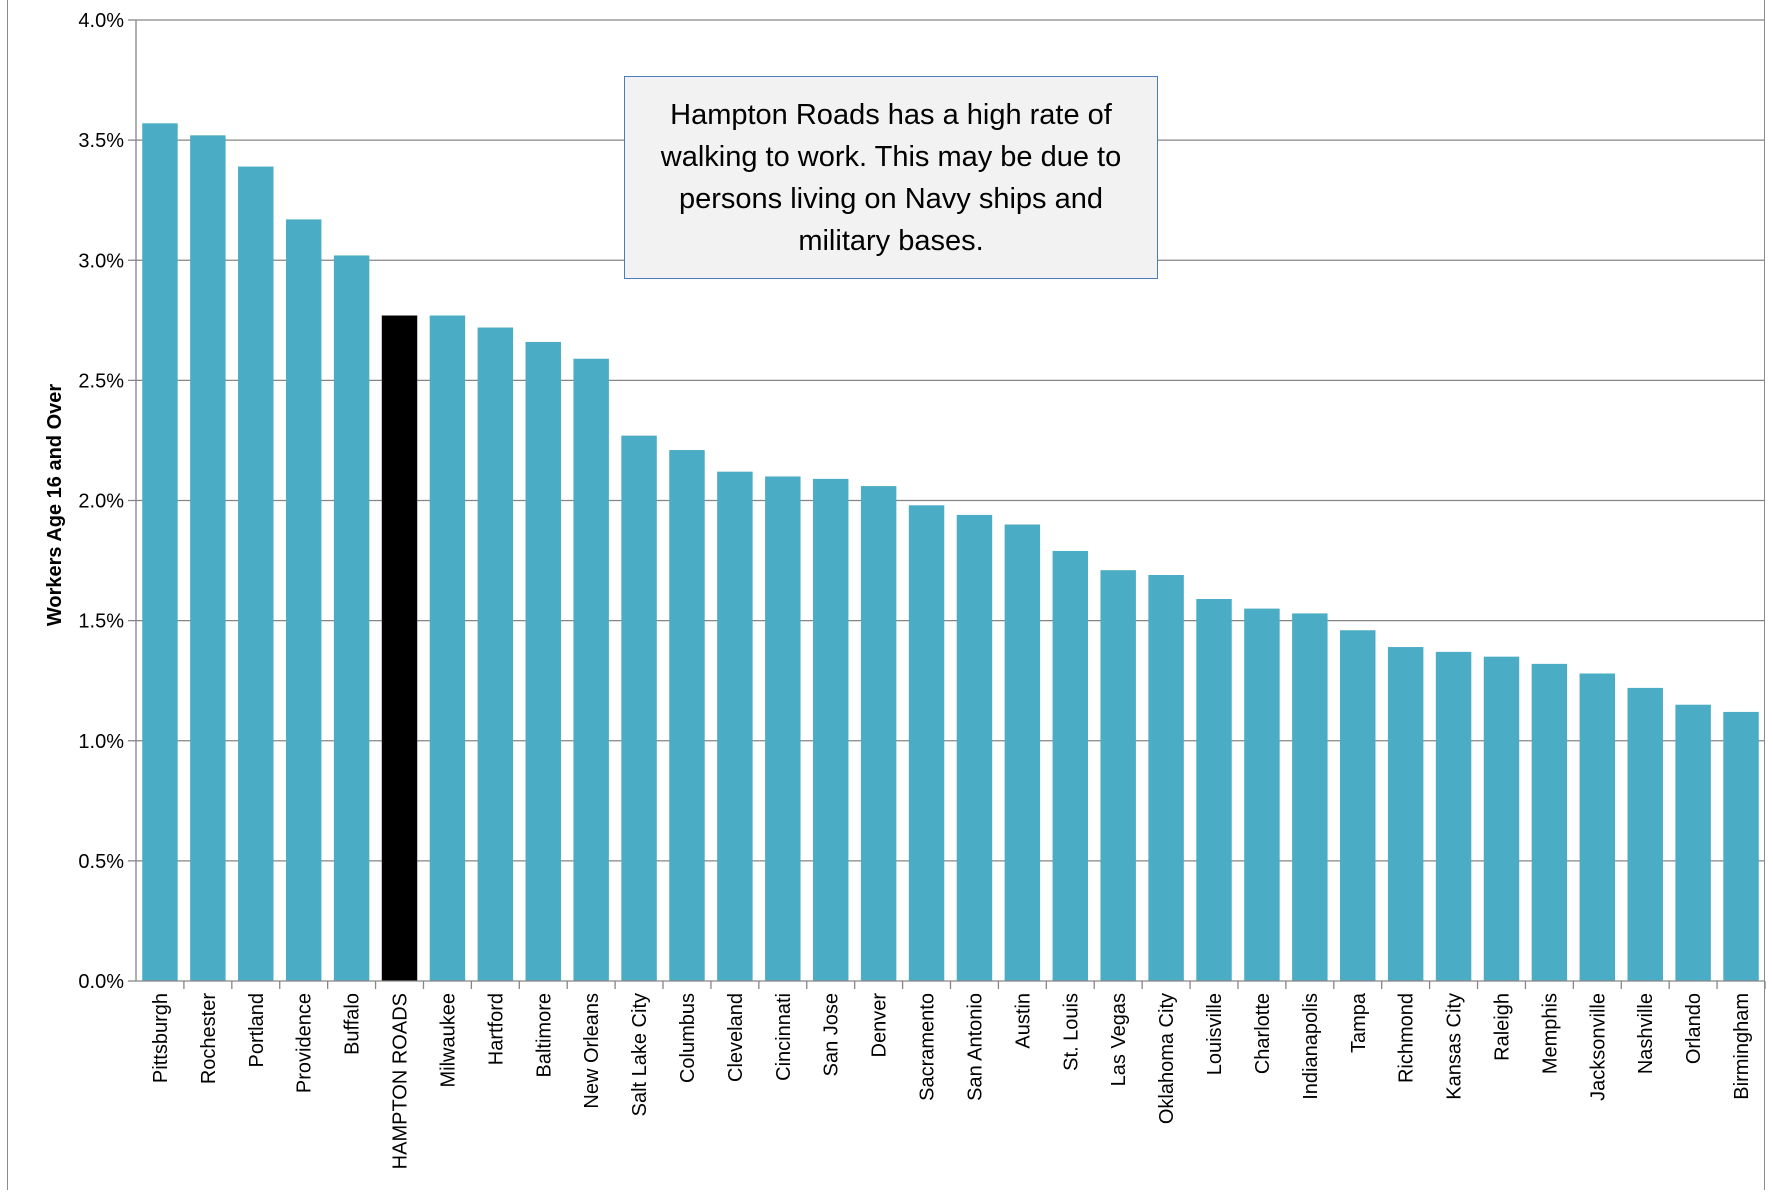  Describe the element at coordinates (544, 1035) in the screenshot. I see `category-label: Baltimore` at that location.